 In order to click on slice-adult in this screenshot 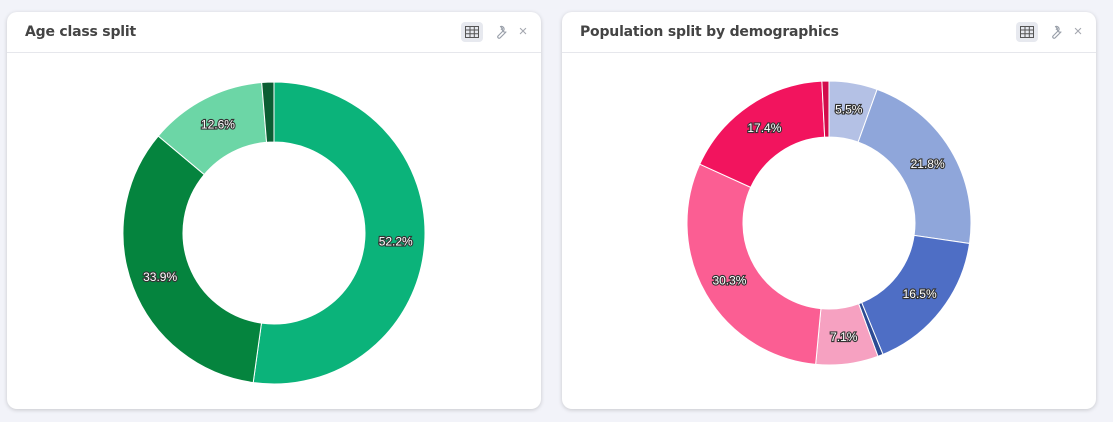, I will do `click(192, 259)`.